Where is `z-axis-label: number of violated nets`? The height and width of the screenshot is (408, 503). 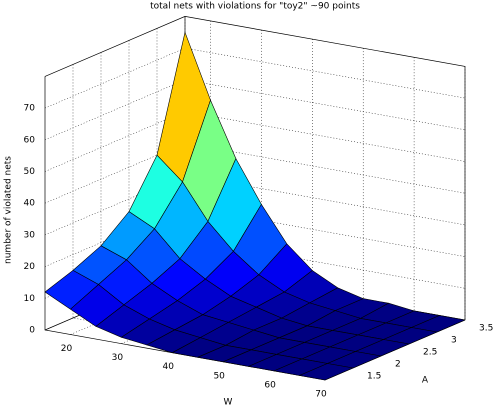
z-axis-label: number of violated nets is located at coordinates (9, 210).